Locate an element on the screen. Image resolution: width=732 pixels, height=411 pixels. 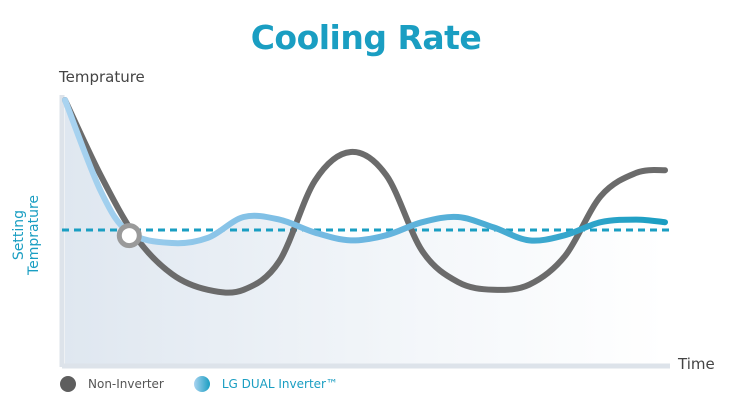
setpoint-reached-marker is located at coordinates (129, 236).